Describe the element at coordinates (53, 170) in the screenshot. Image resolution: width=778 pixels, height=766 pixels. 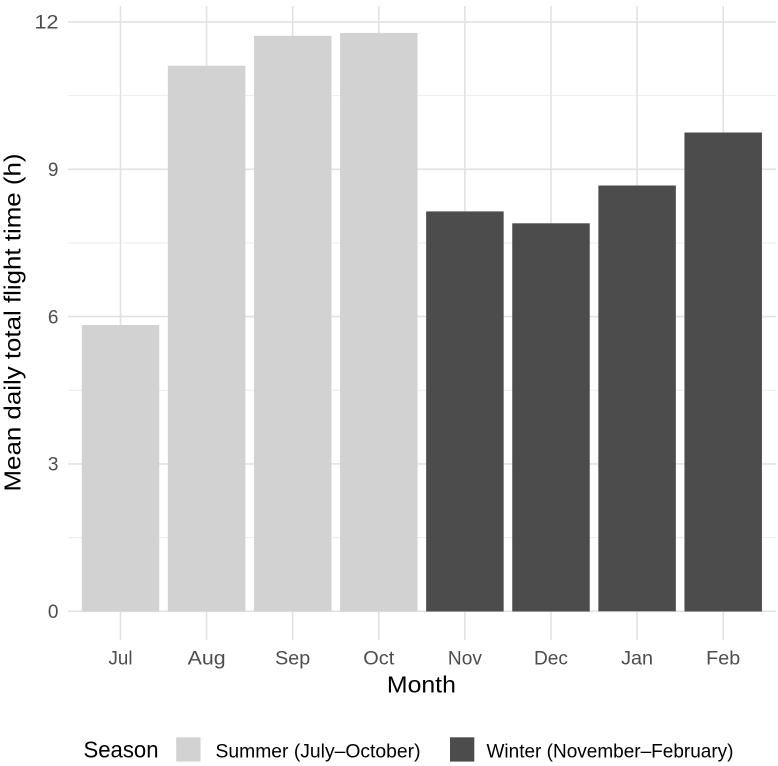
I see `svg-text: 9` at that location.